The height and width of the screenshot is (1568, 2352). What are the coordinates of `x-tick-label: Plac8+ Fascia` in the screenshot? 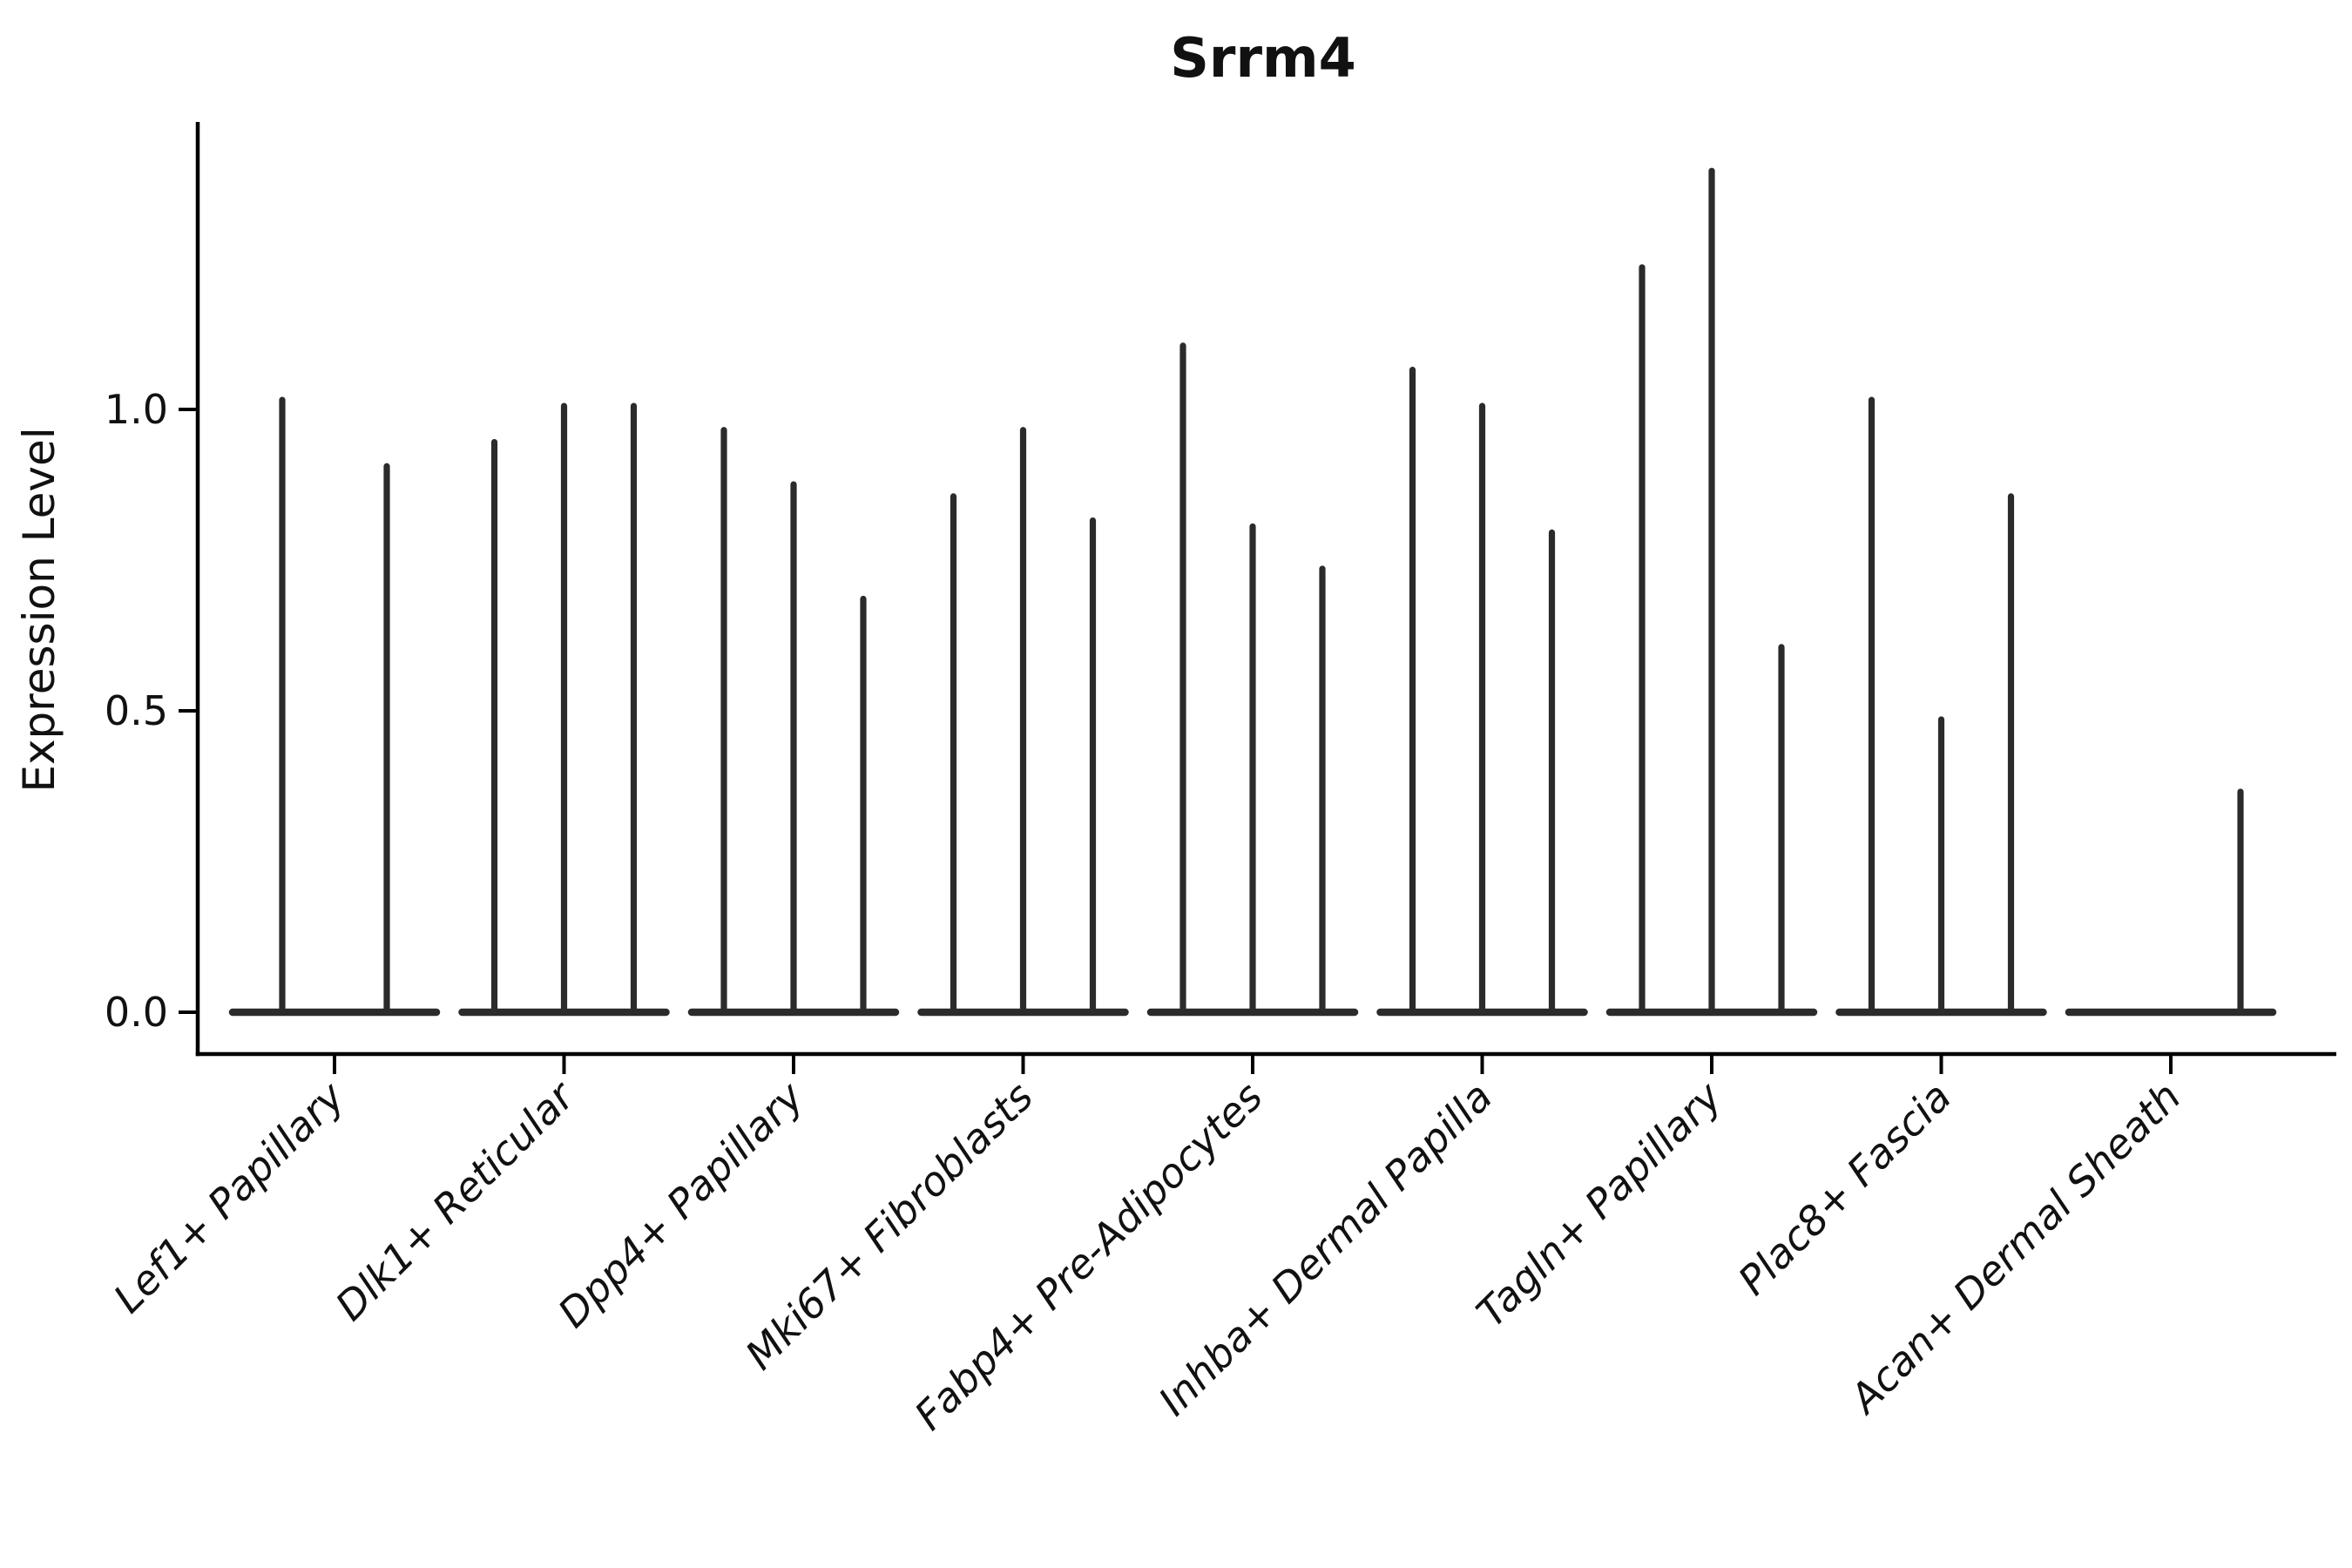 It's located at (1845, 1188).